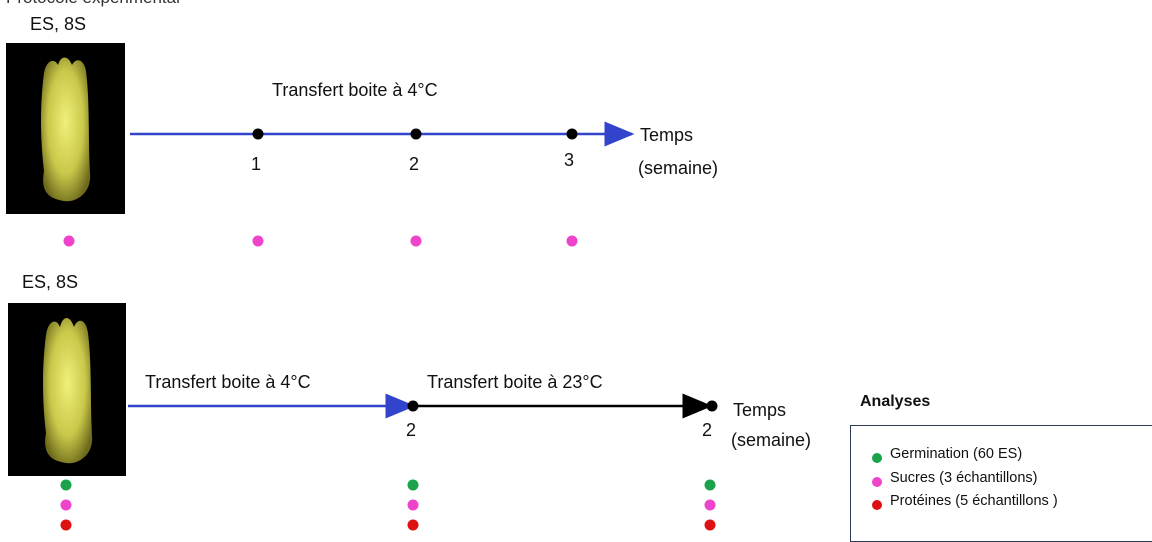  What do you see at coordinates (411, 430) in the screenshot?
I see `panel2-tick-first: 2` at bounding box center [411, 430].